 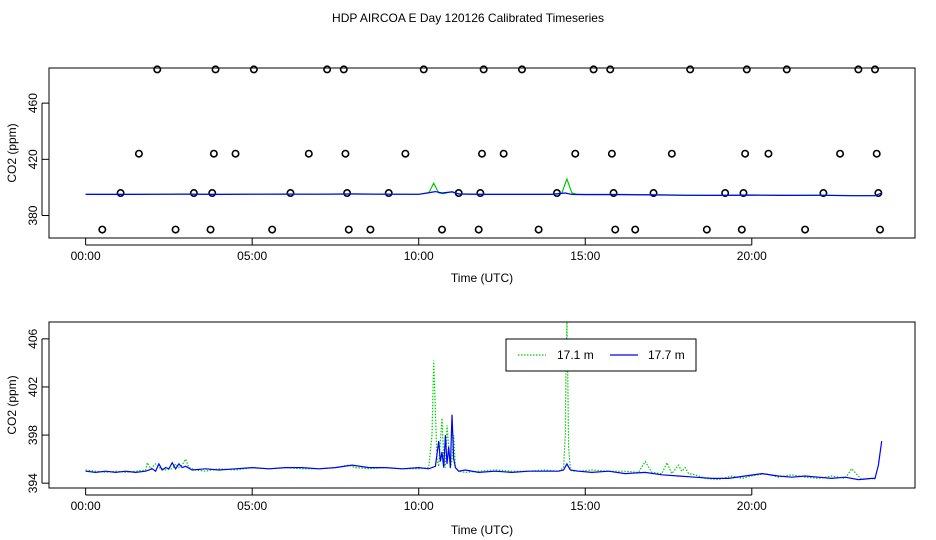 I want to click on legend-label-17-1m: 17.1 m, so click(x=575, y=355).